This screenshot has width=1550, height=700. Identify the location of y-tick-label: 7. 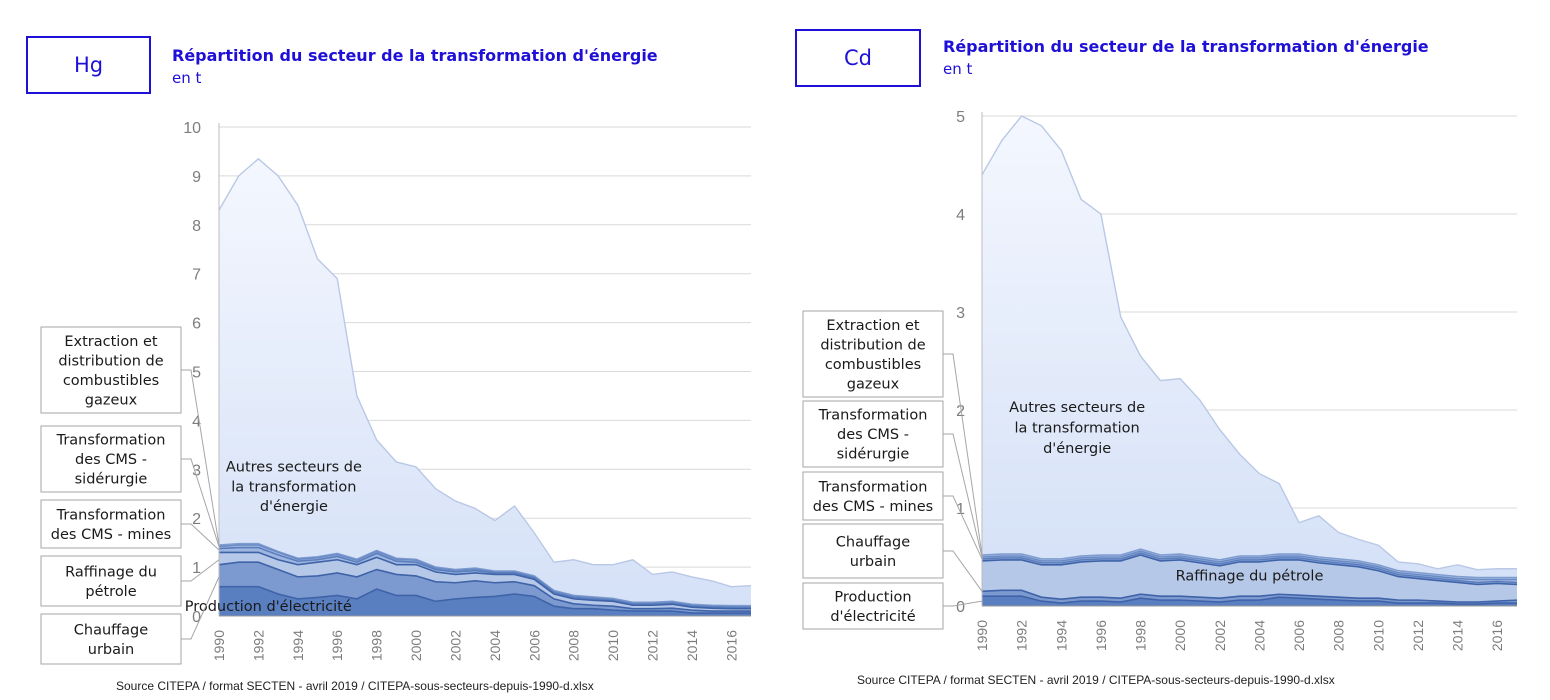
(196, 275).